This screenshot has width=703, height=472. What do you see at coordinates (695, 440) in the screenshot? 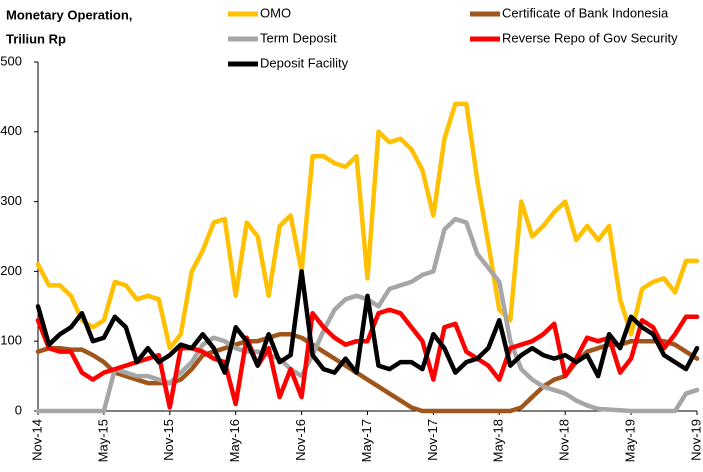
I see `x-tick-label: Nov-19` at bounding box center [695, 440].